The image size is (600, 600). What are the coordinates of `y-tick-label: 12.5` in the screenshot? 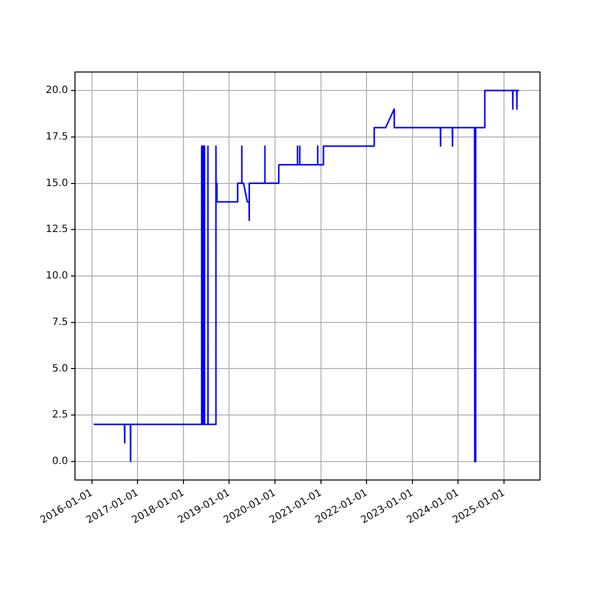 It's located at (57, 230).